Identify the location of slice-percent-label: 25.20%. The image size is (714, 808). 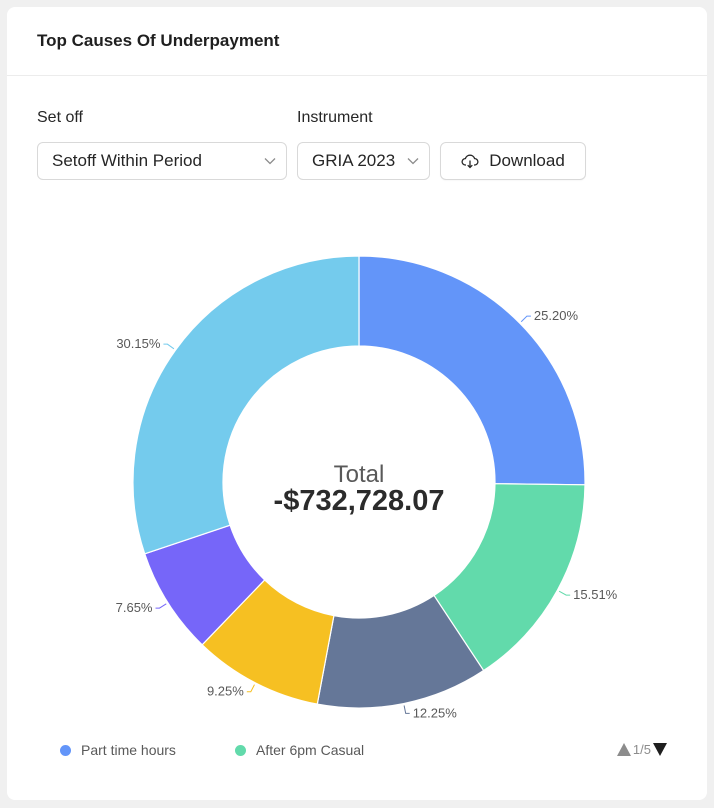
(556, 315).